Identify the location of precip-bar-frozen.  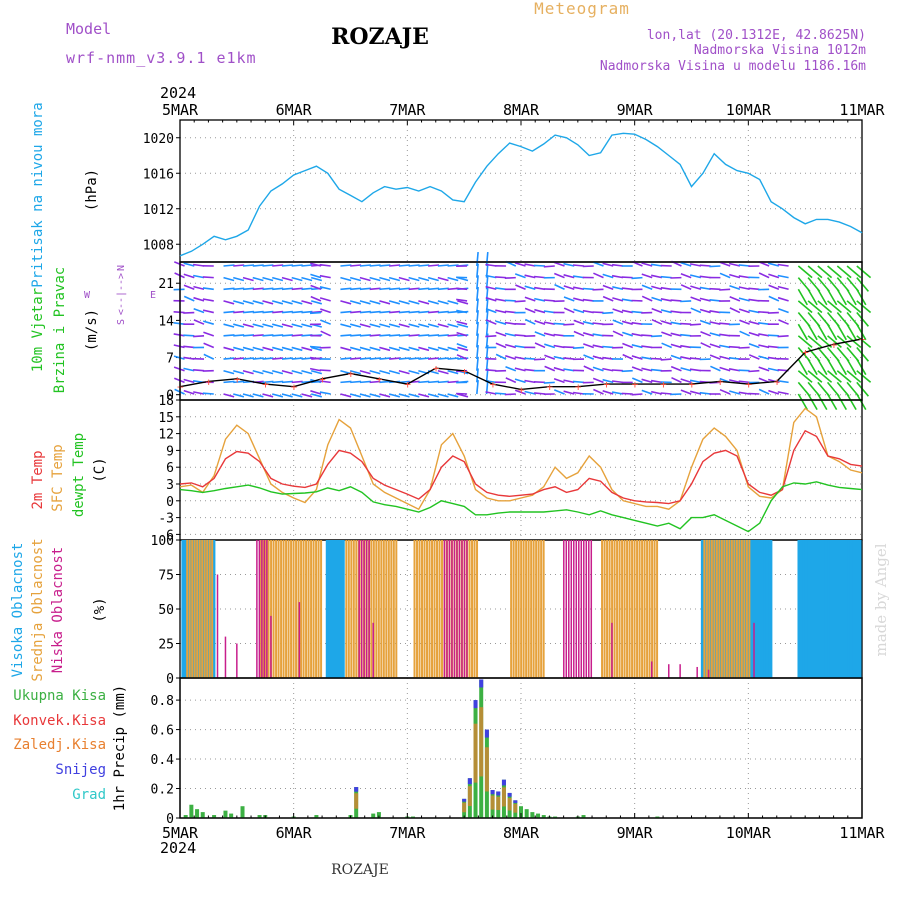
(469, 796).